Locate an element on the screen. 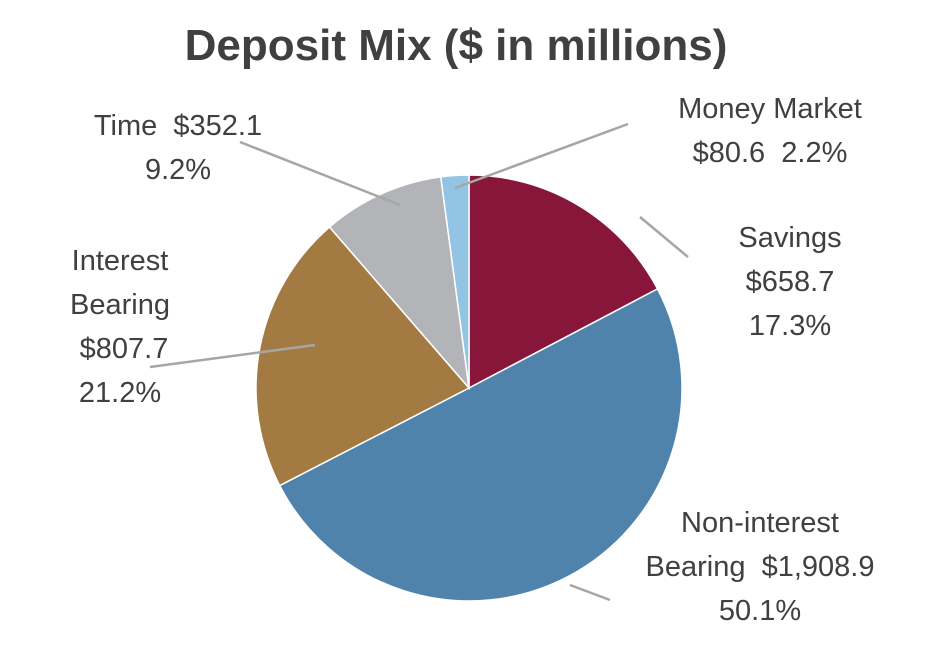 The image size is (949, 660). leader-line-non-interest-bearing is located at coordinates (590, 592).